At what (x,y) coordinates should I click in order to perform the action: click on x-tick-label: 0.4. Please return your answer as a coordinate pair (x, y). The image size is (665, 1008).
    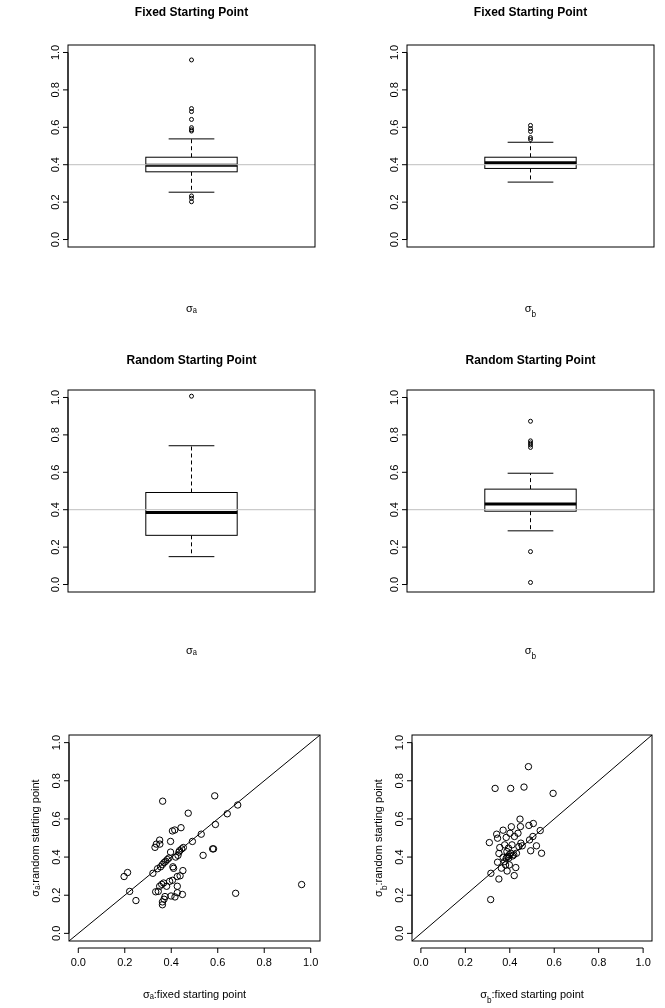
    Looking at the image, I should click on (171, 962).